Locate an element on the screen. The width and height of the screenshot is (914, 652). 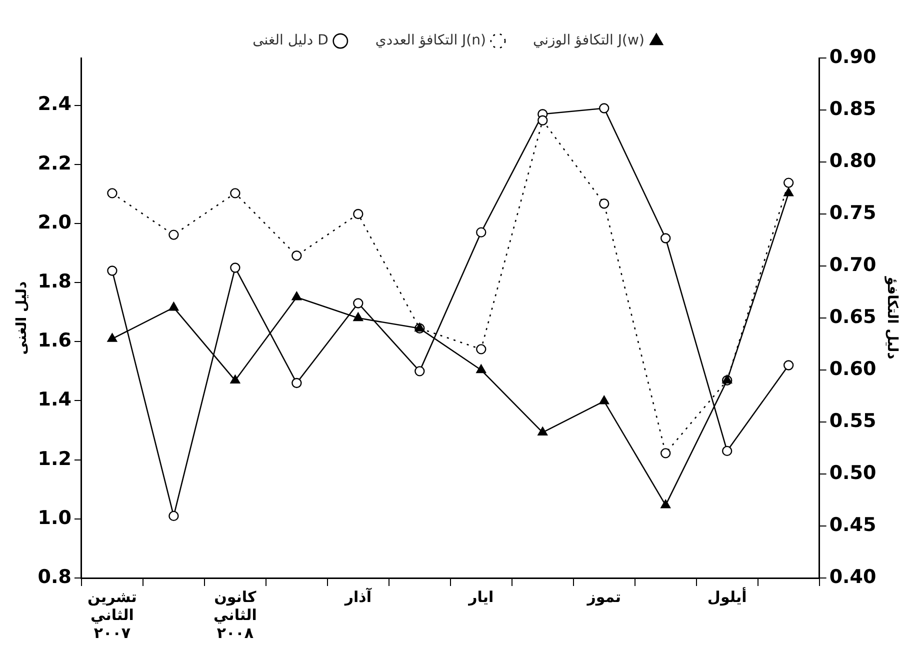
x-tick-label: أيلول is located at coordinates (727, 596).